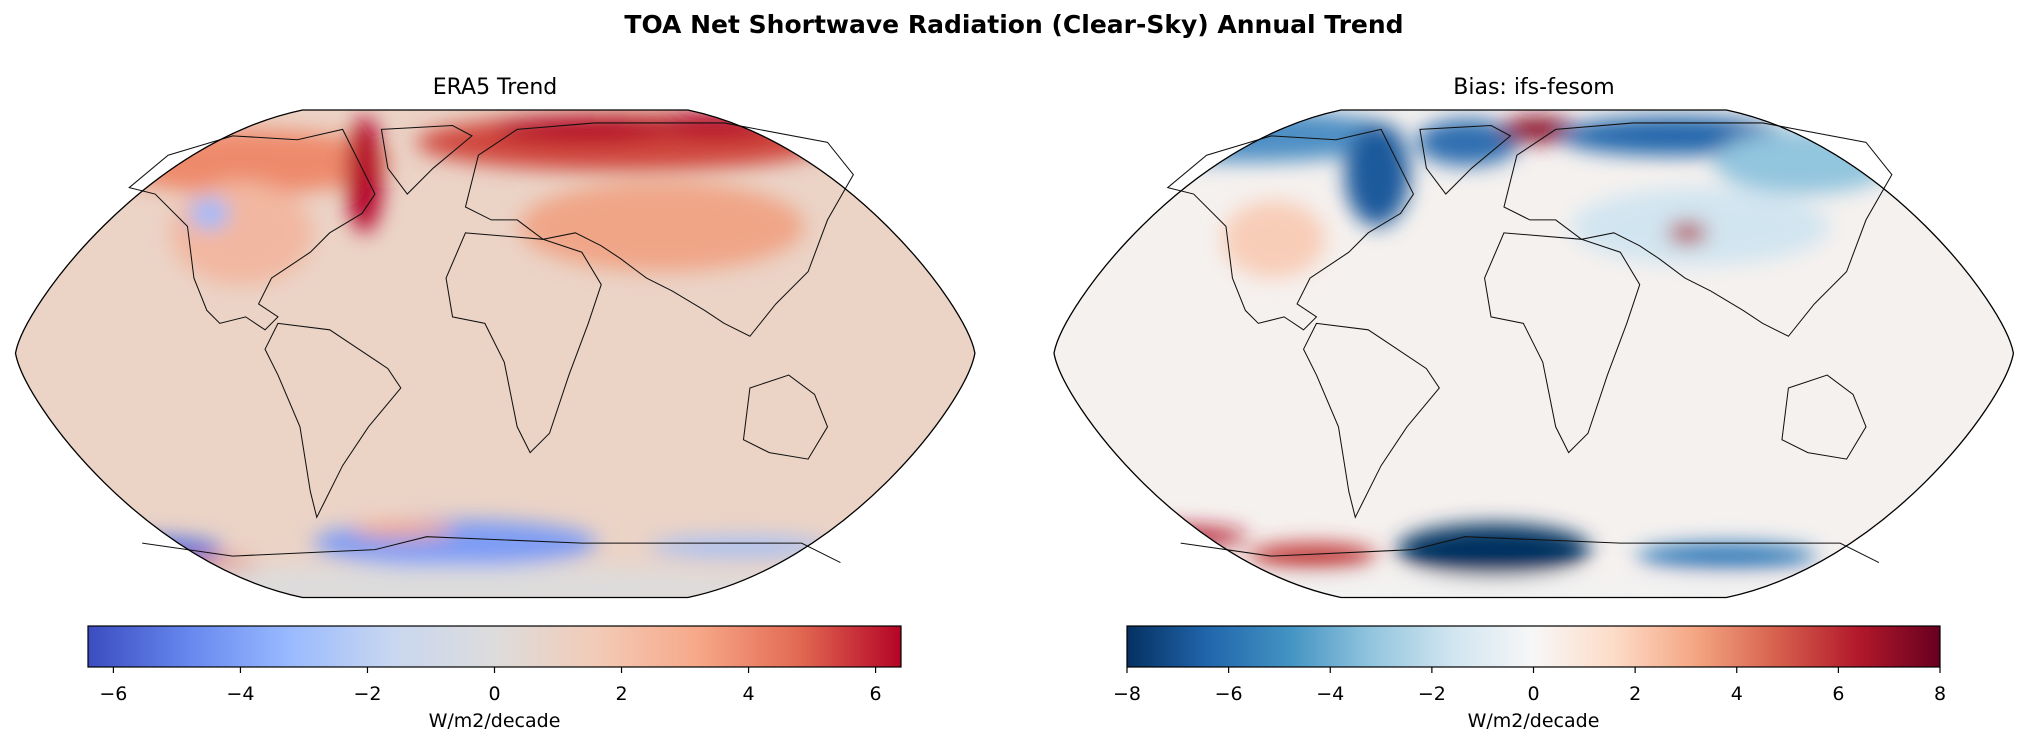 This screenshot has width=2028, height=746. Describe the element at coordinates (1940, 694) in the screenshot. I see `colorbar-tick-label: 8` at that location.